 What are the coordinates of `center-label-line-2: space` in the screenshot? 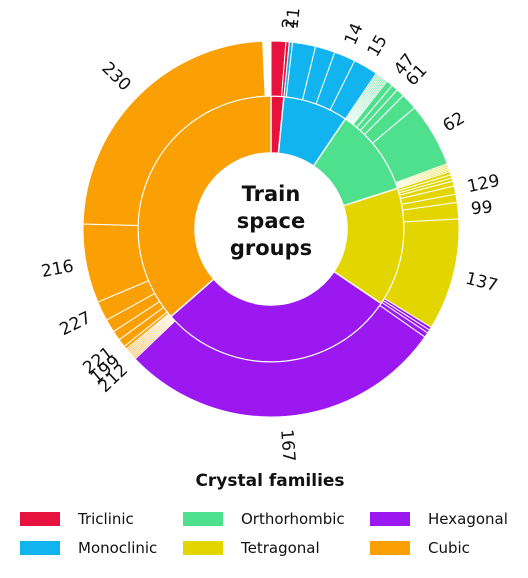 It's located at (271, 221).